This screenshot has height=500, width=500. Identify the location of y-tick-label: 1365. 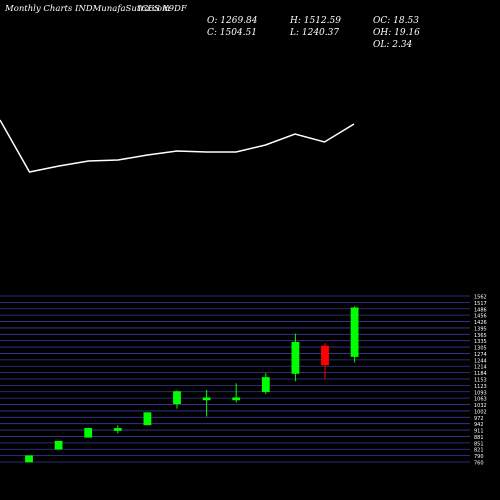
(480, 336).